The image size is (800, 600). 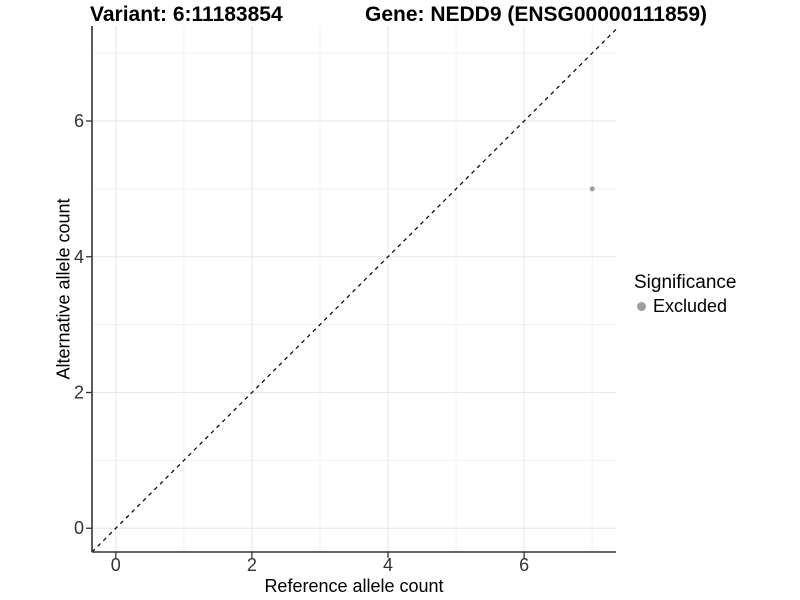 I want to click on y-axis-title: Alternative allele count, so click(x=63, y=289).